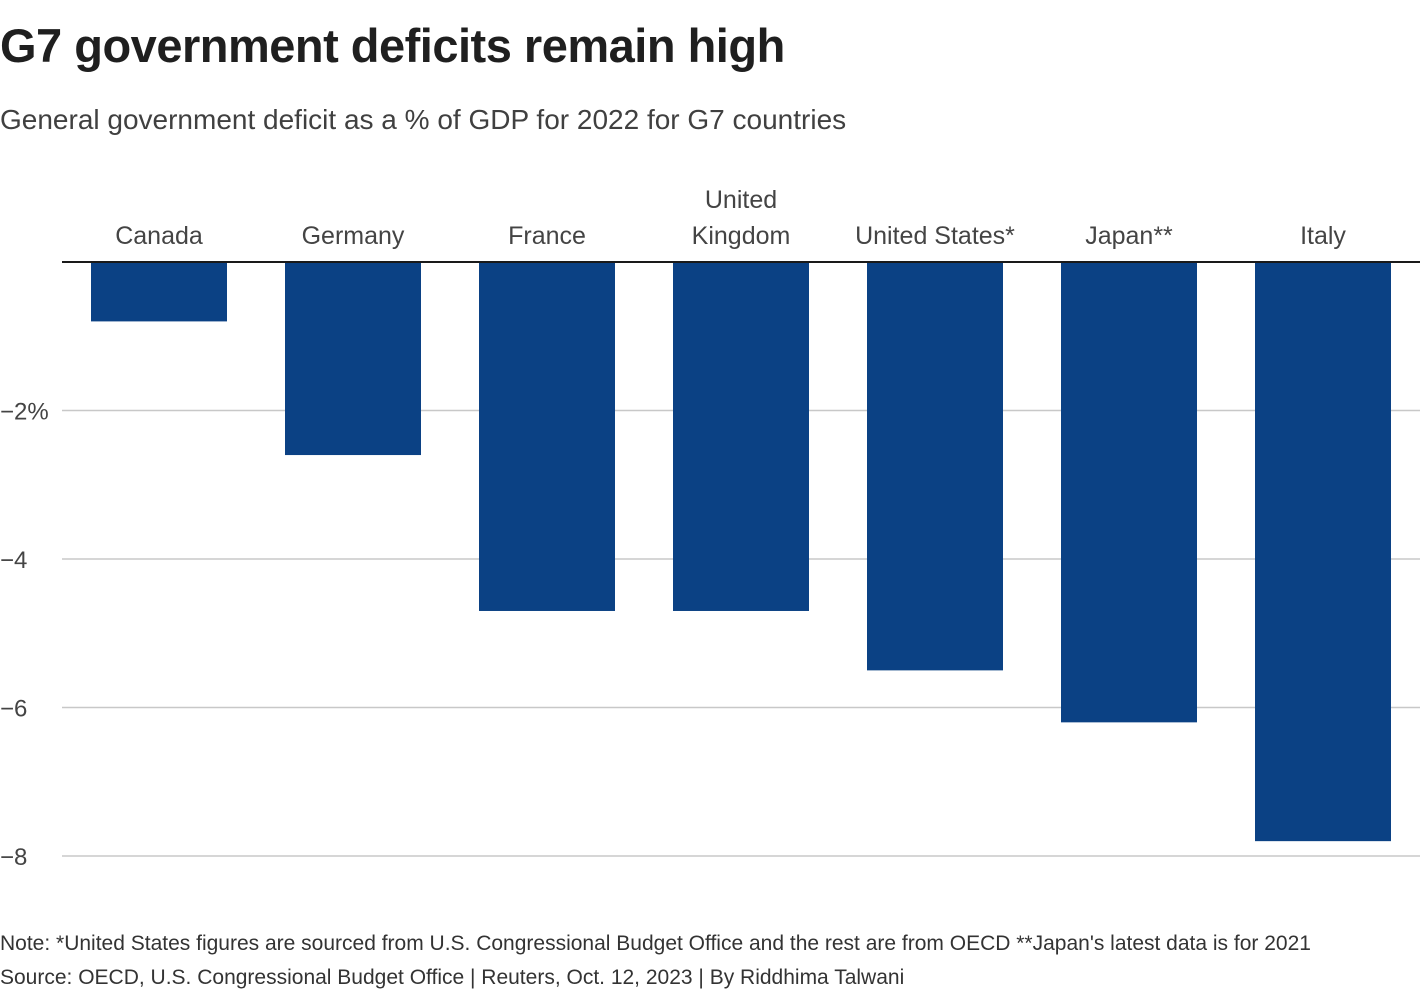  What do you see at coordinates (353, 236) in the screenshot?
I see `category-label: Germany` at bounding box center [353, 236].